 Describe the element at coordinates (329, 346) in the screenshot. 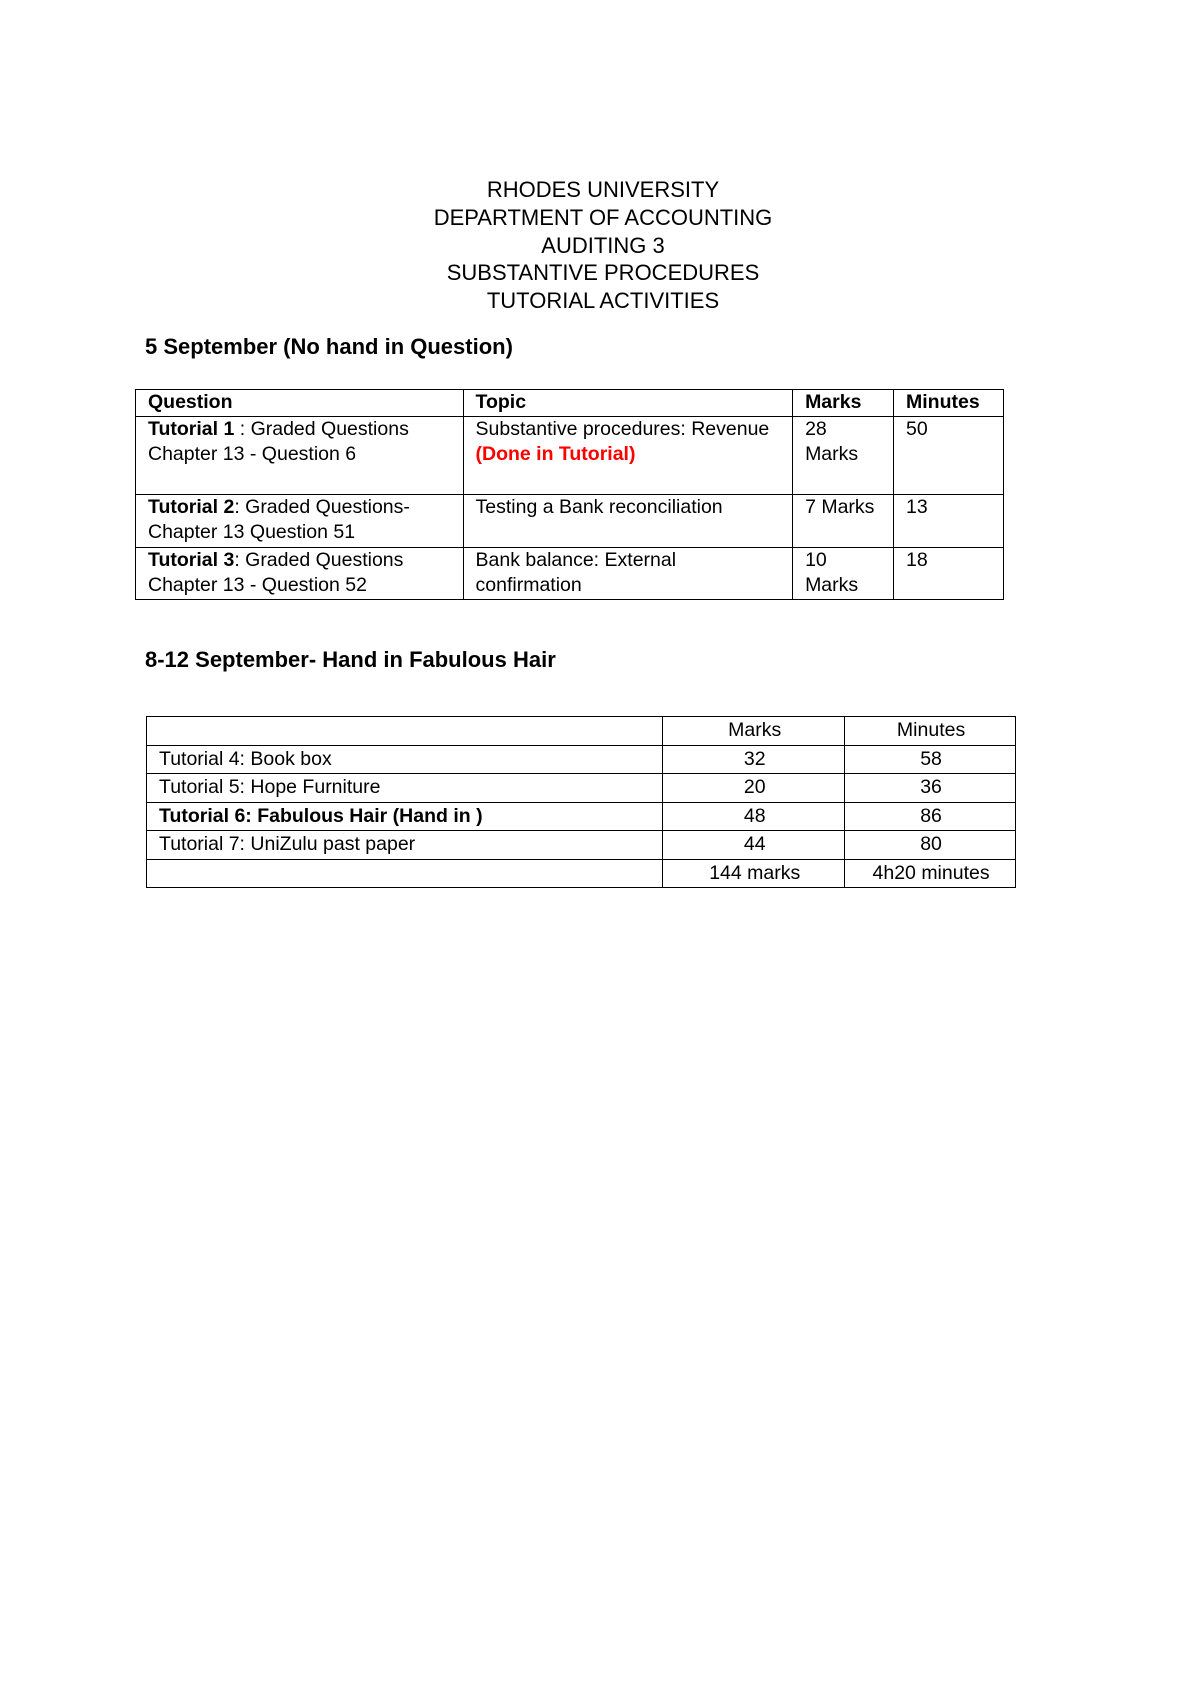

I see `section1-heading: 5 September (No hand in Question)` at that location.